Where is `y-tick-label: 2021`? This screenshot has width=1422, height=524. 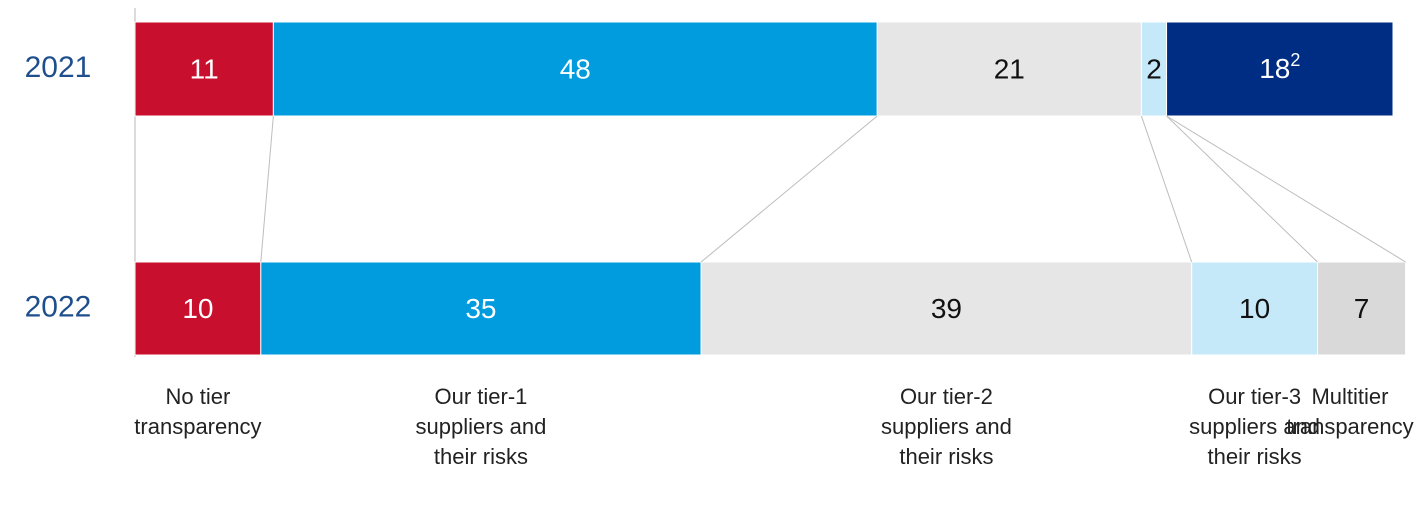
y-tick-label: 2021 is located at coordinates (58, 67).